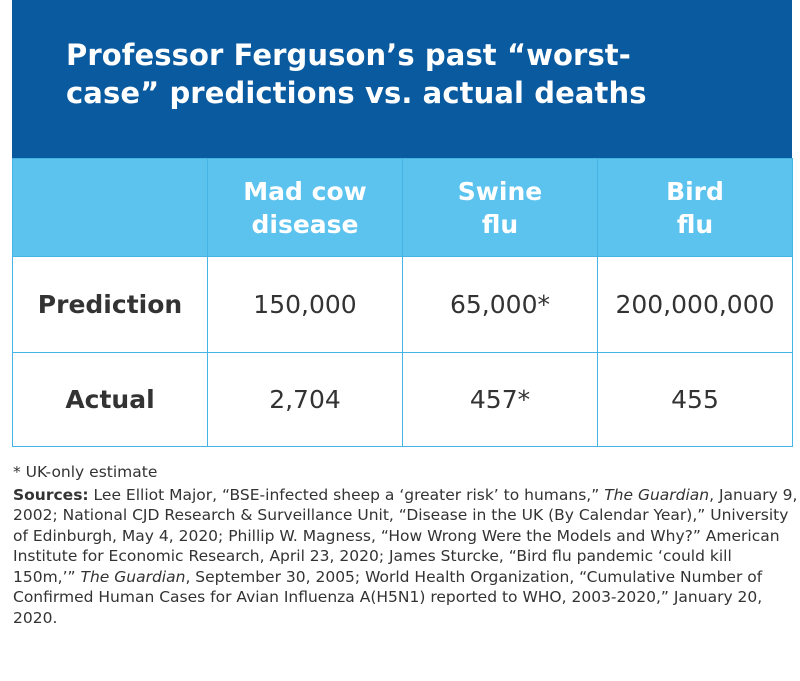 Image resolution: width=800 pixels, height=681 pixels. I want to click on column-header-bird-flu: Bird flu, so click(695, 207).